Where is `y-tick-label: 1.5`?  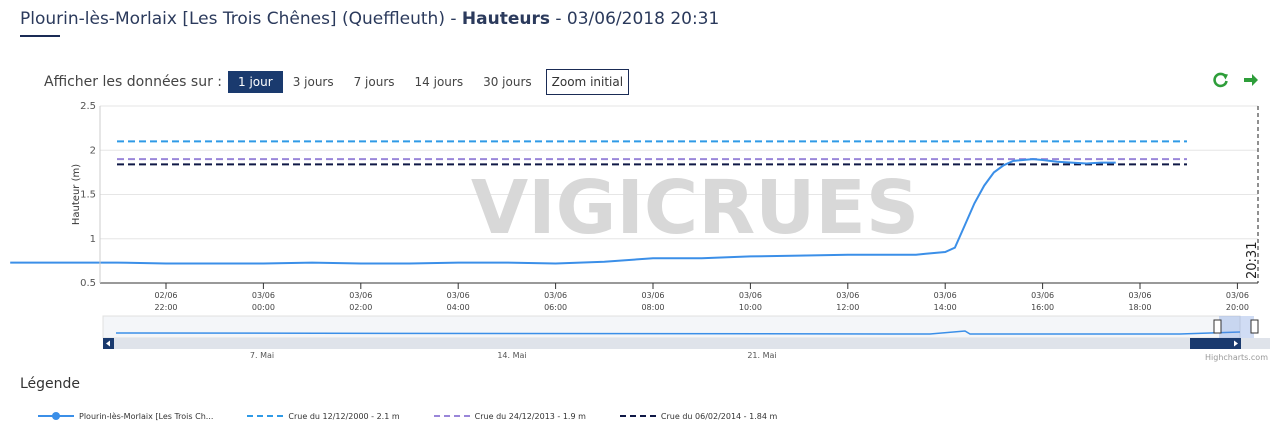
y-tick-label: 1.5 is located at coordinates (88, 195).